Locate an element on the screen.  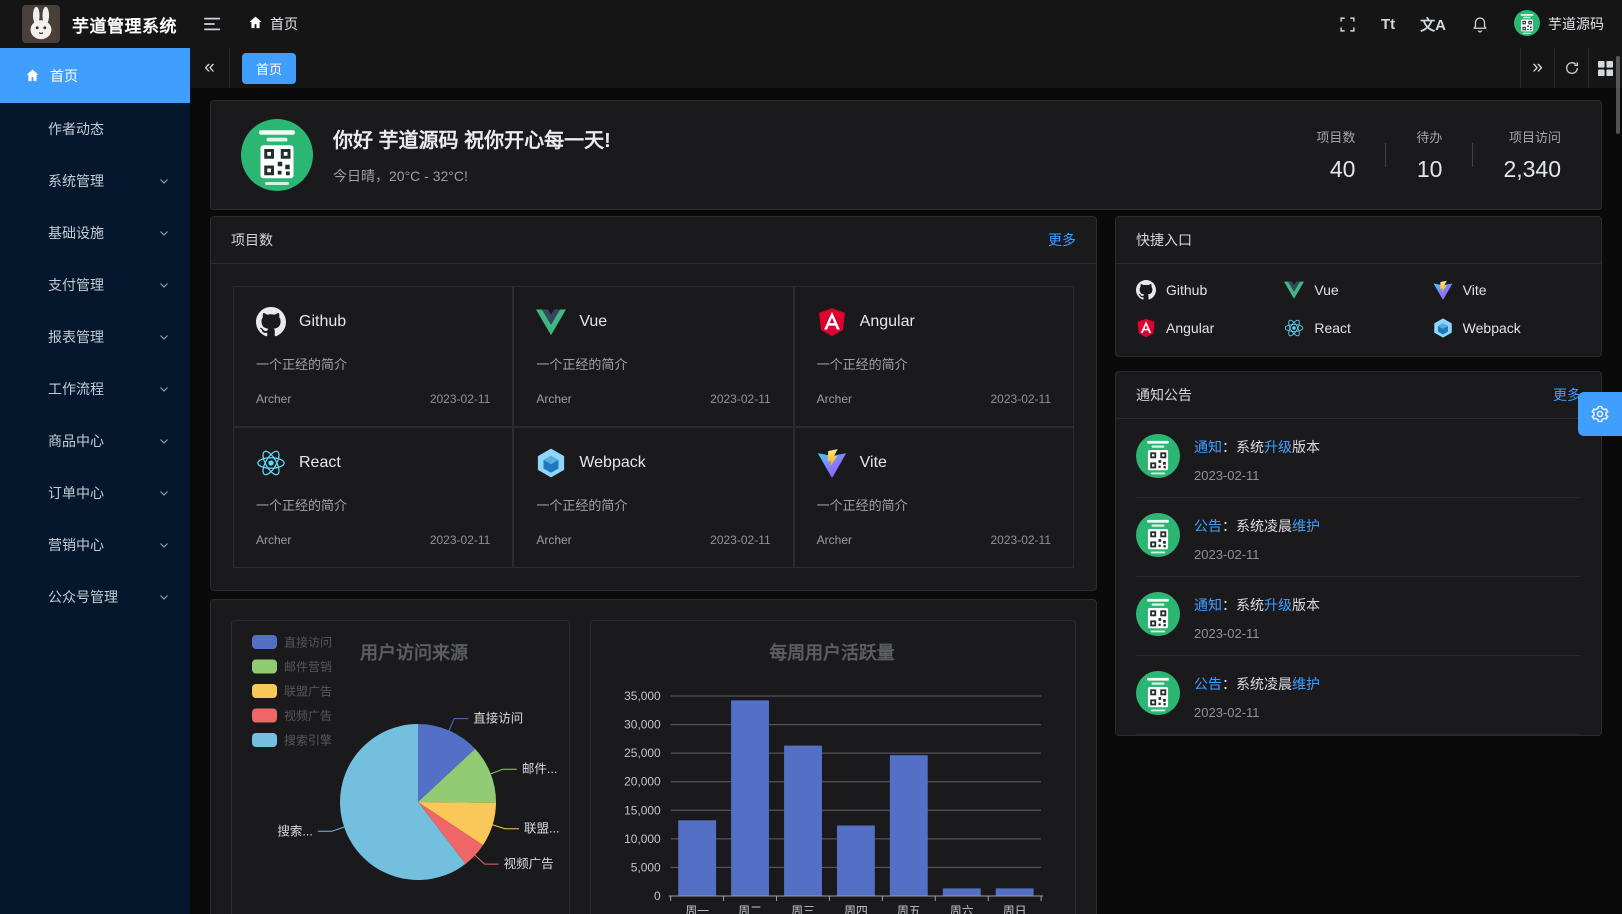
project-card-react: React 一个正经的简介 Archer 2023-02-11 is located at coordinates (373, 497).